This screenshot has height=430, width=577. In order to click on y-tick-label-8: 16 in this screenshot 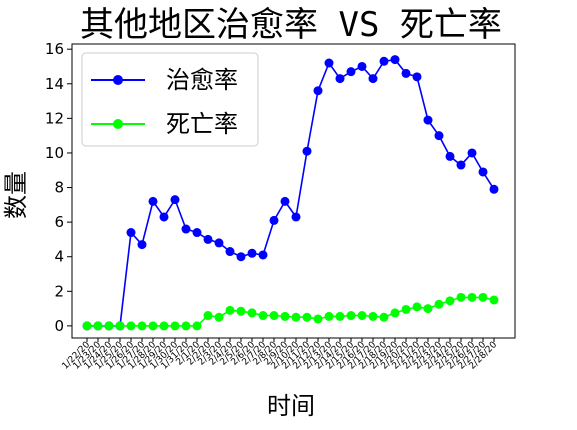, I will do `click(54, 49)`.